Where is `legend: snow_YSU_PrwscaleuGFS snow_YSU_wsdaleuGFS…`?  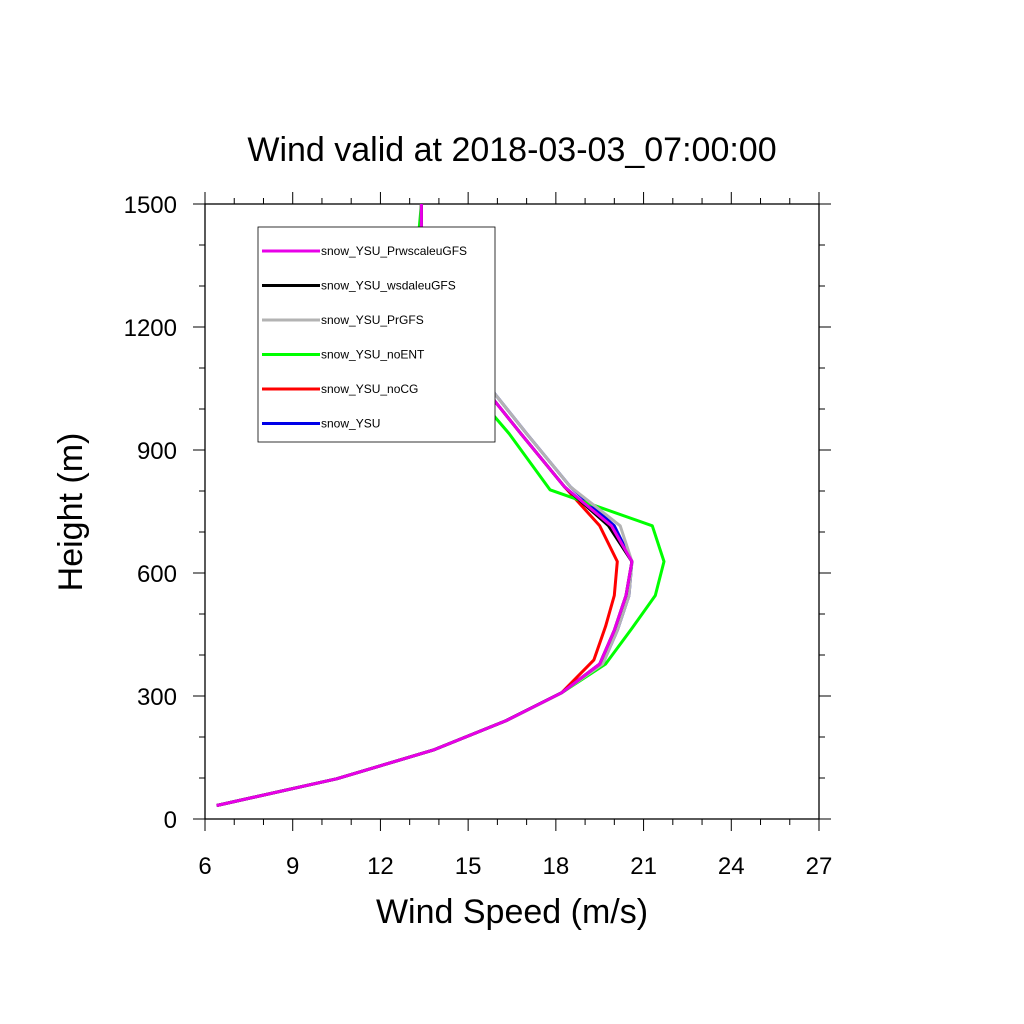 legend: snow_YSU_PrwscaleuGFS snow_YSU_wsdaleuGFS… is located at coordinates (376, 334).